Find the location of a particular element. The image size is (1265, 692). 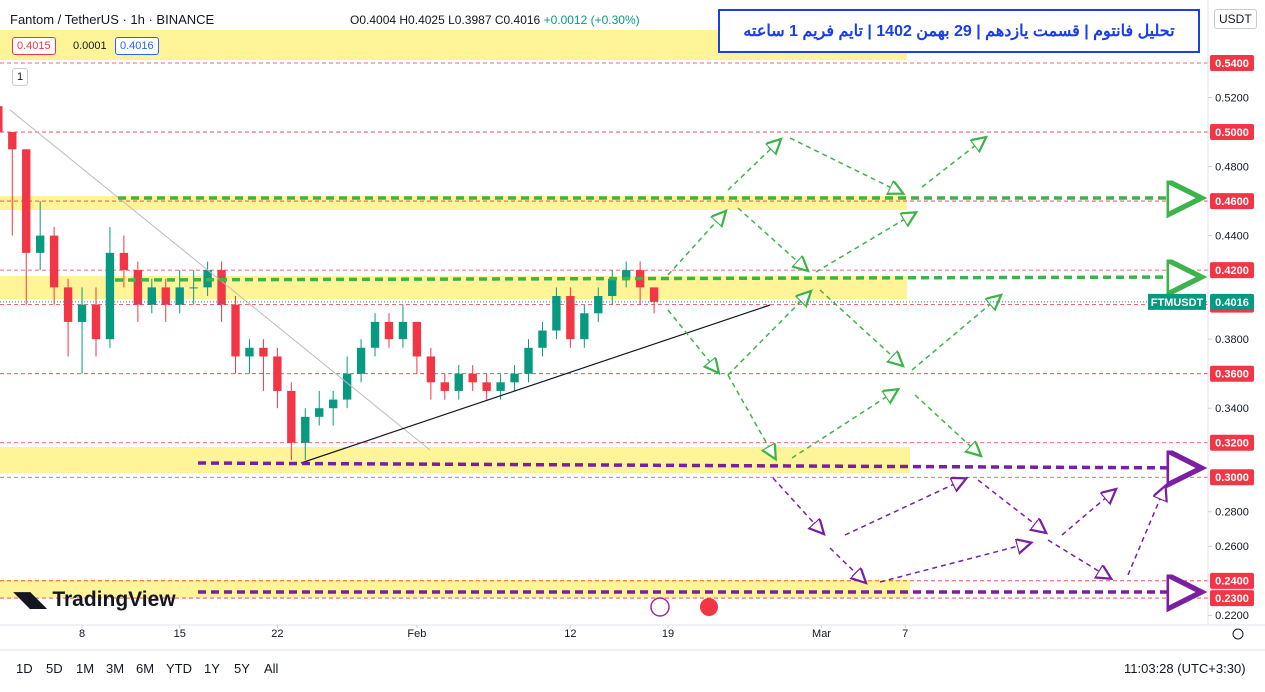

logo: ◥◣ TradingView is located at coordinates (95, 599).